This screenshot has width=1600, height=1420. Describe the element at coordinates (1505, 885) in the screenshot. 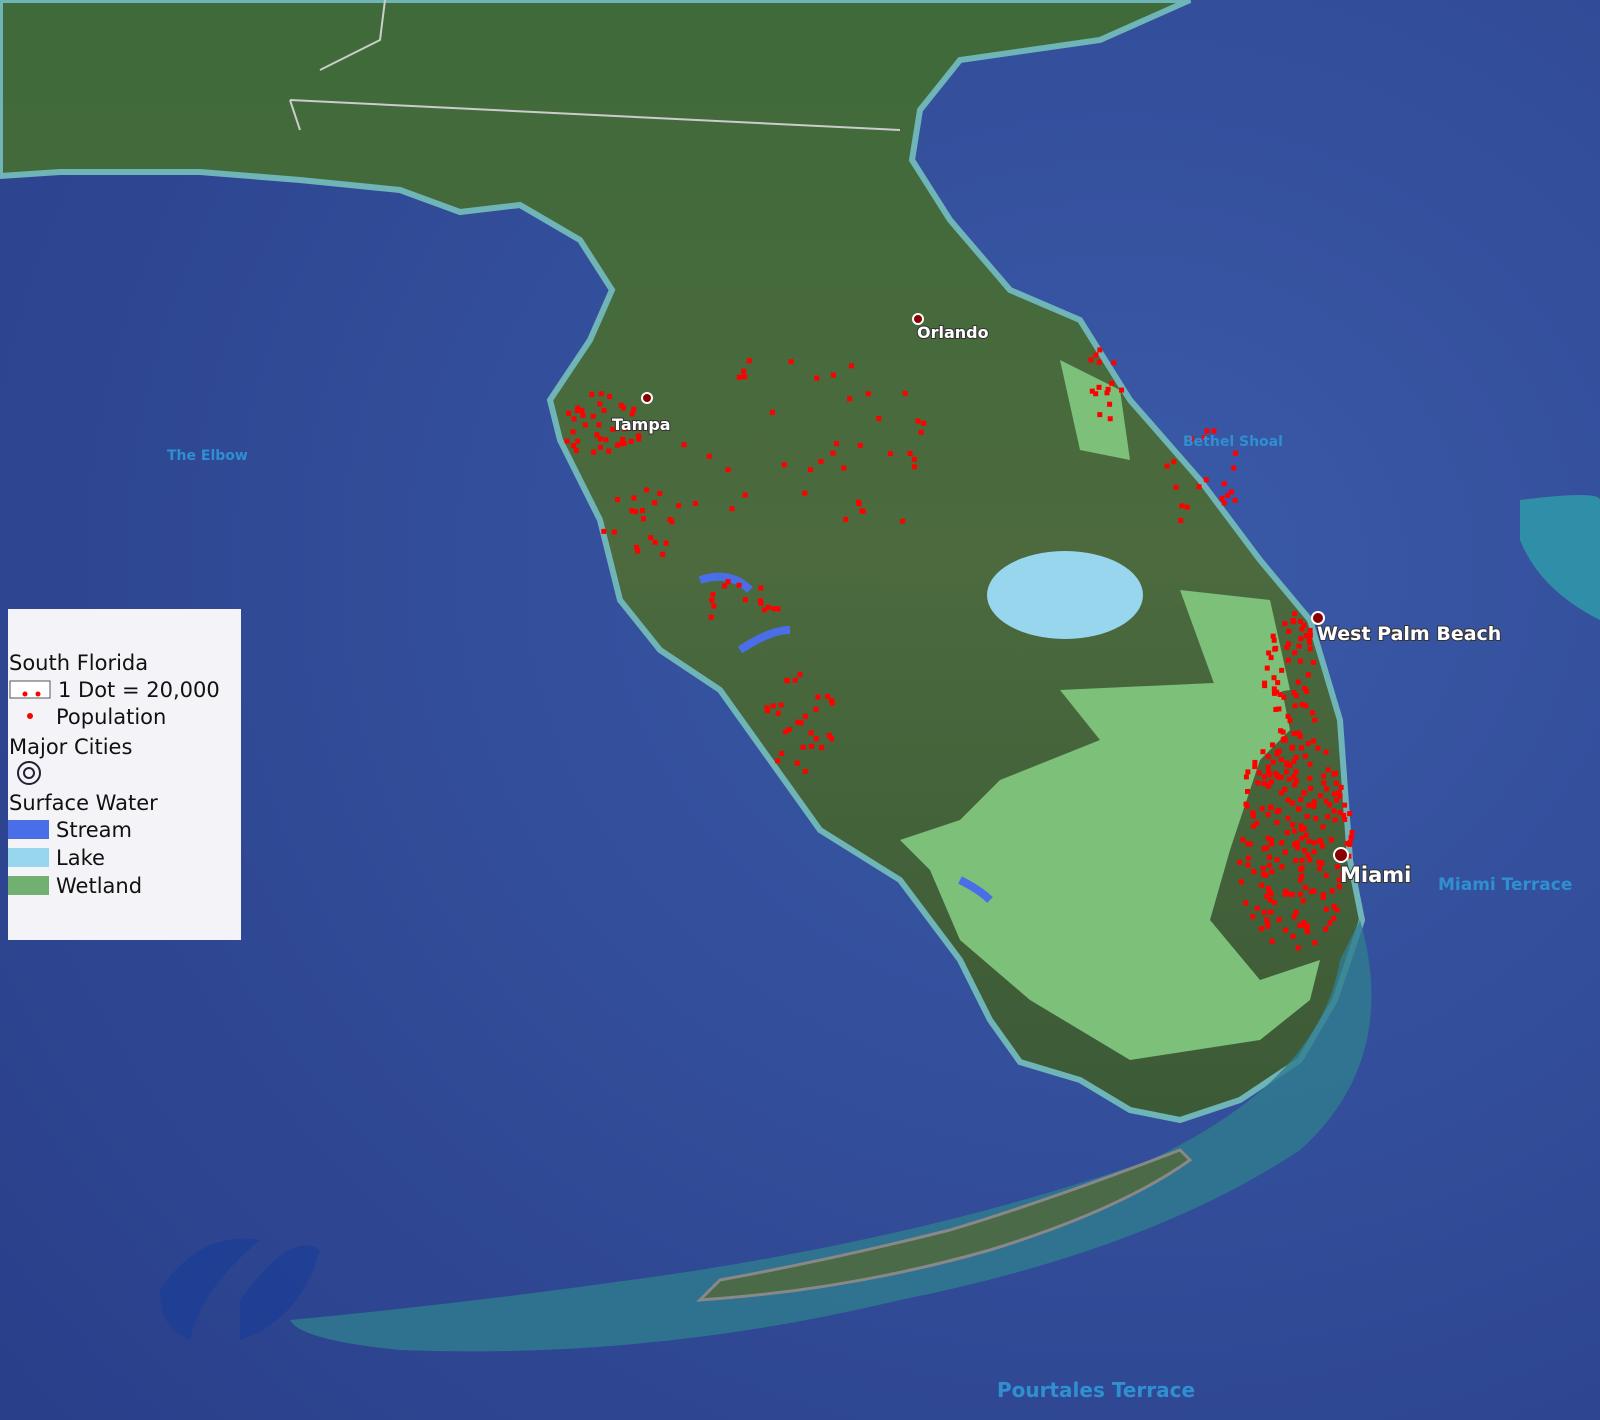

I see `feature-label: Miami Terrace` at that location.